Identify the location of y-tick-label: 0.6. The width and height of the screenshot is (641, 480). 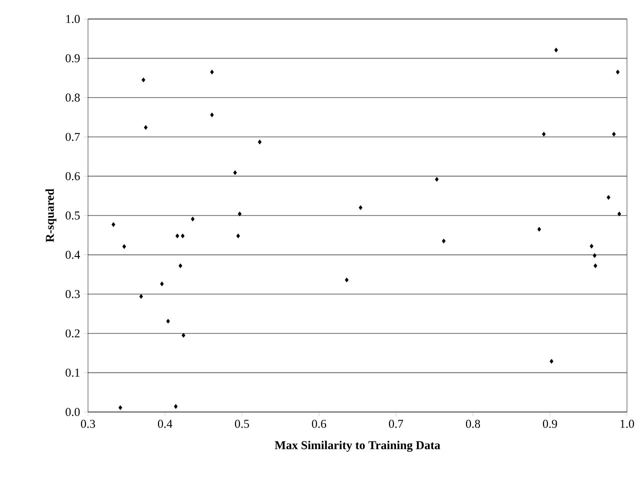
(73, 176).